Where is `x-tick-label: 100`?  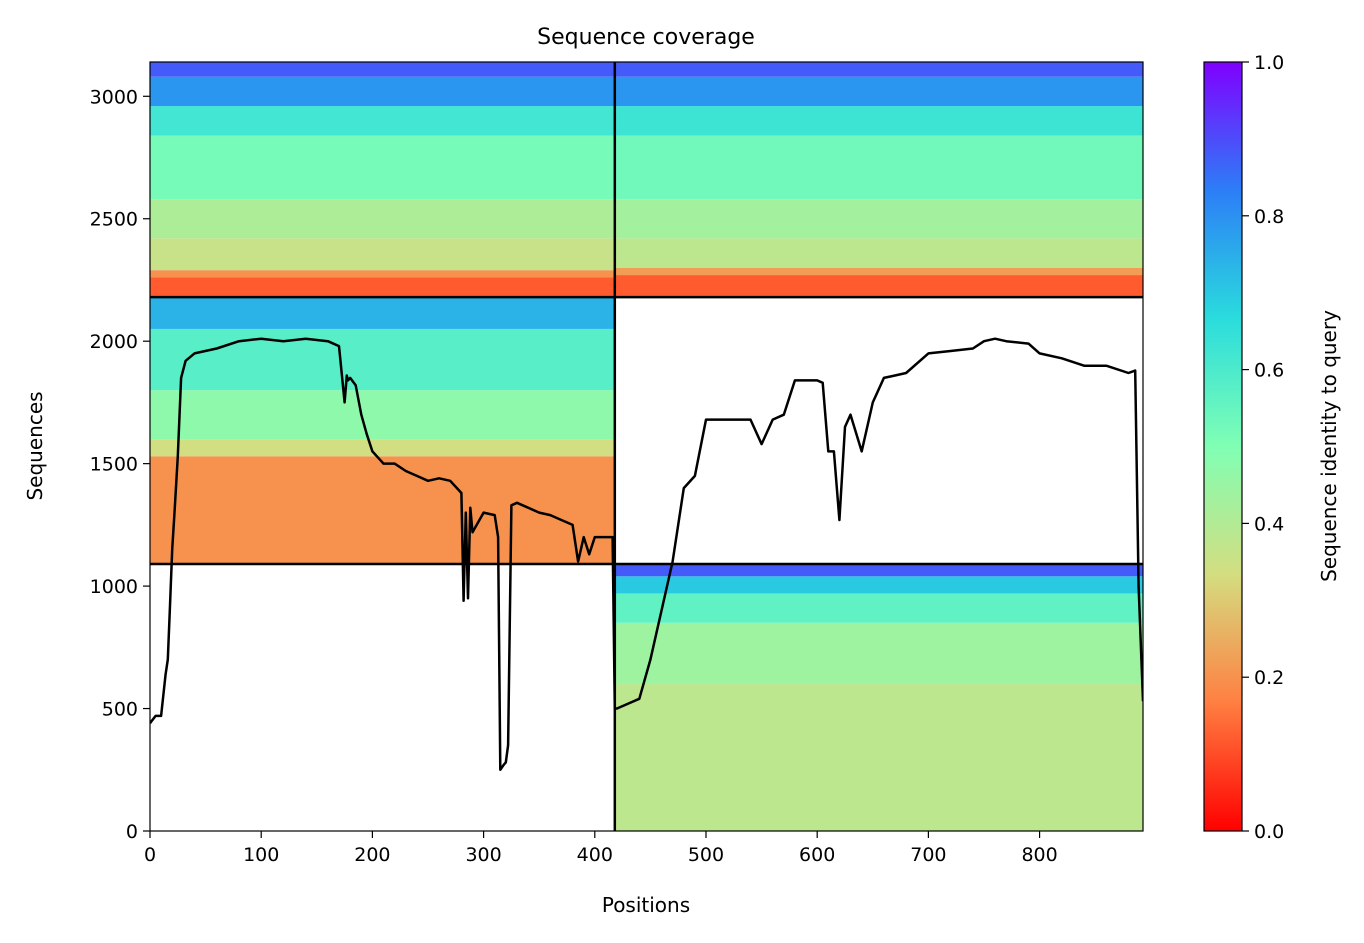
x-tick-label: 100 is located at coordinates (261, 855).